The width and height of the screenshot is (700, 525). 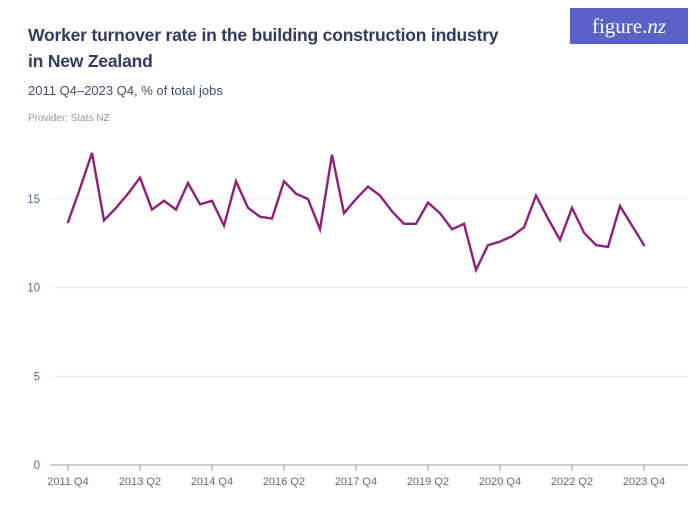 What do you see at coordinates (572, 482) in the screenshot?
I see `x-tick-label: 2022 Q2` at bounding box center [572, 482].